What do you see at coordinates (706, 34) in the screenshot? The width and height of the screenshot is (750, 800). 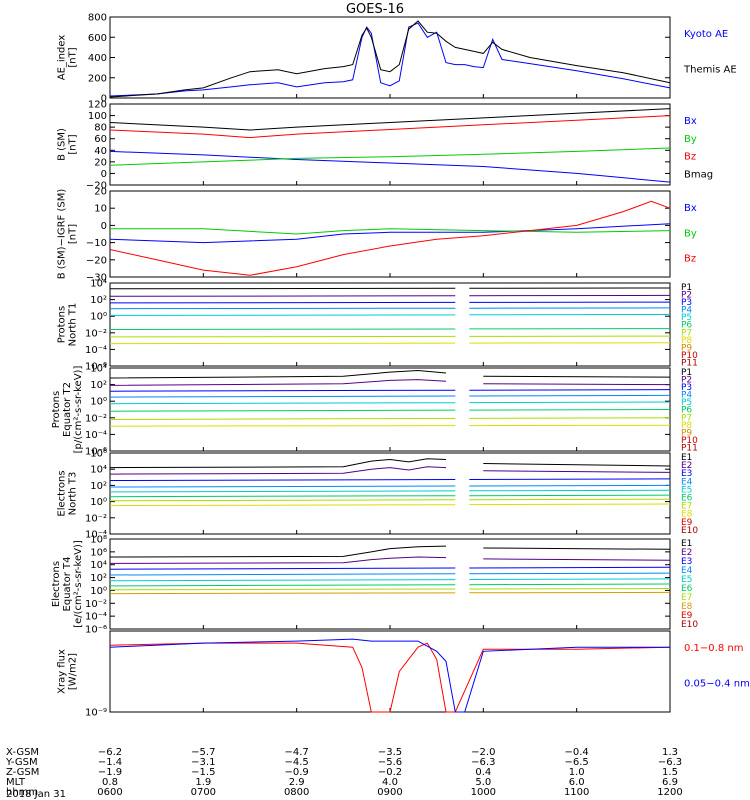 I see `legend-entry: Kyoto AE` at bounding box center [706, 34].